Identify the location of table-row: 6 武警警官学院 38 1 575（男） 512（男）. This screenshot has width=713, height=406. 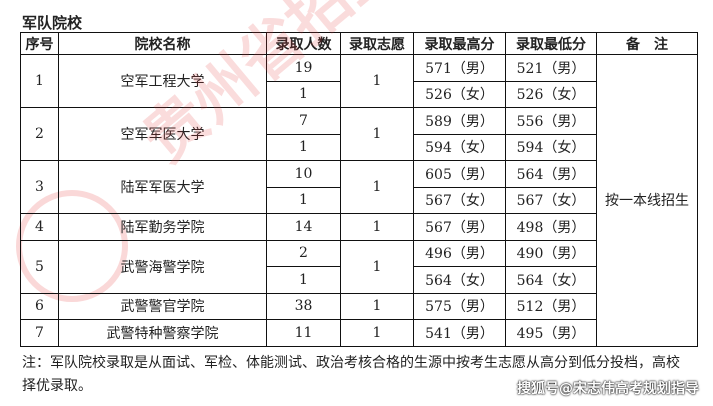
(359, 306).